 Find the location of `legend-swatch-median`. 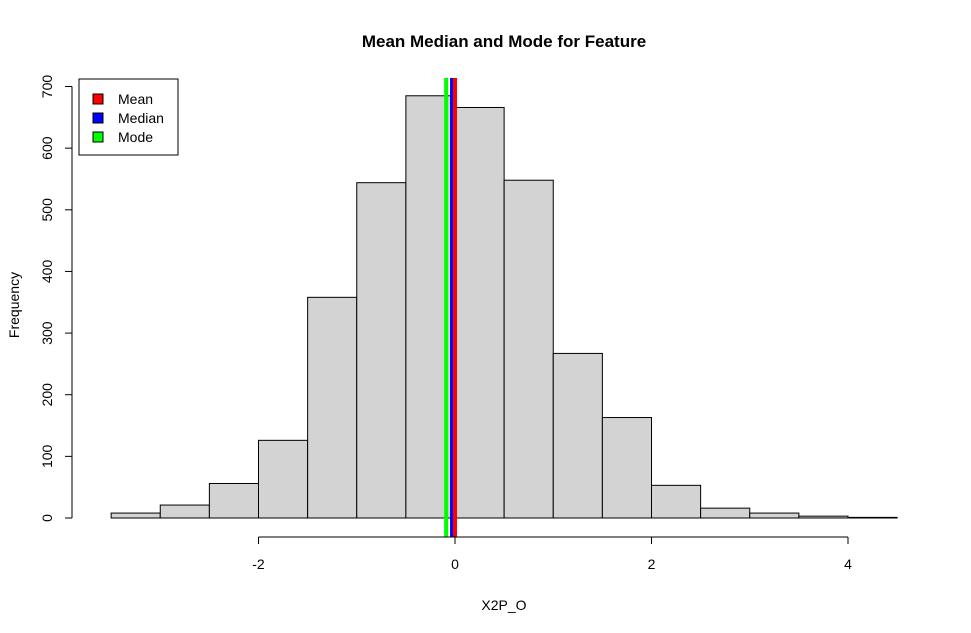

legend-swatch-median is located at coordinates (98, 118).